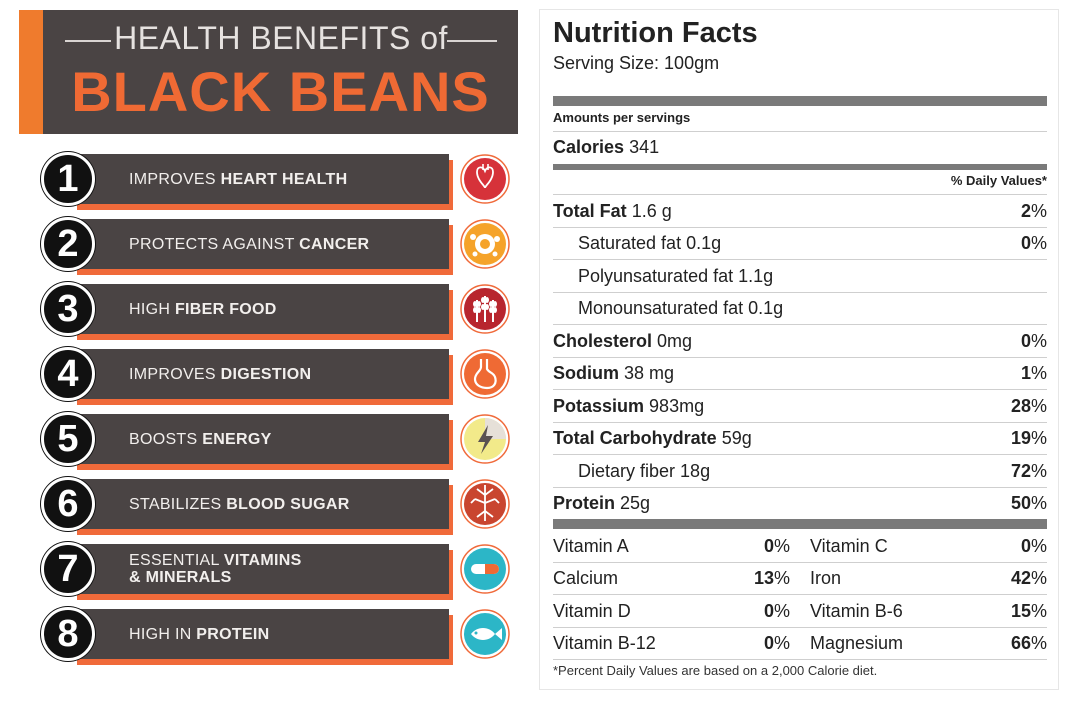  Describe the element at coordinates (800, 546) in the screenshot. I see `vitamin-row: Vitamin A 0% Vitamin C 0%` at that location.